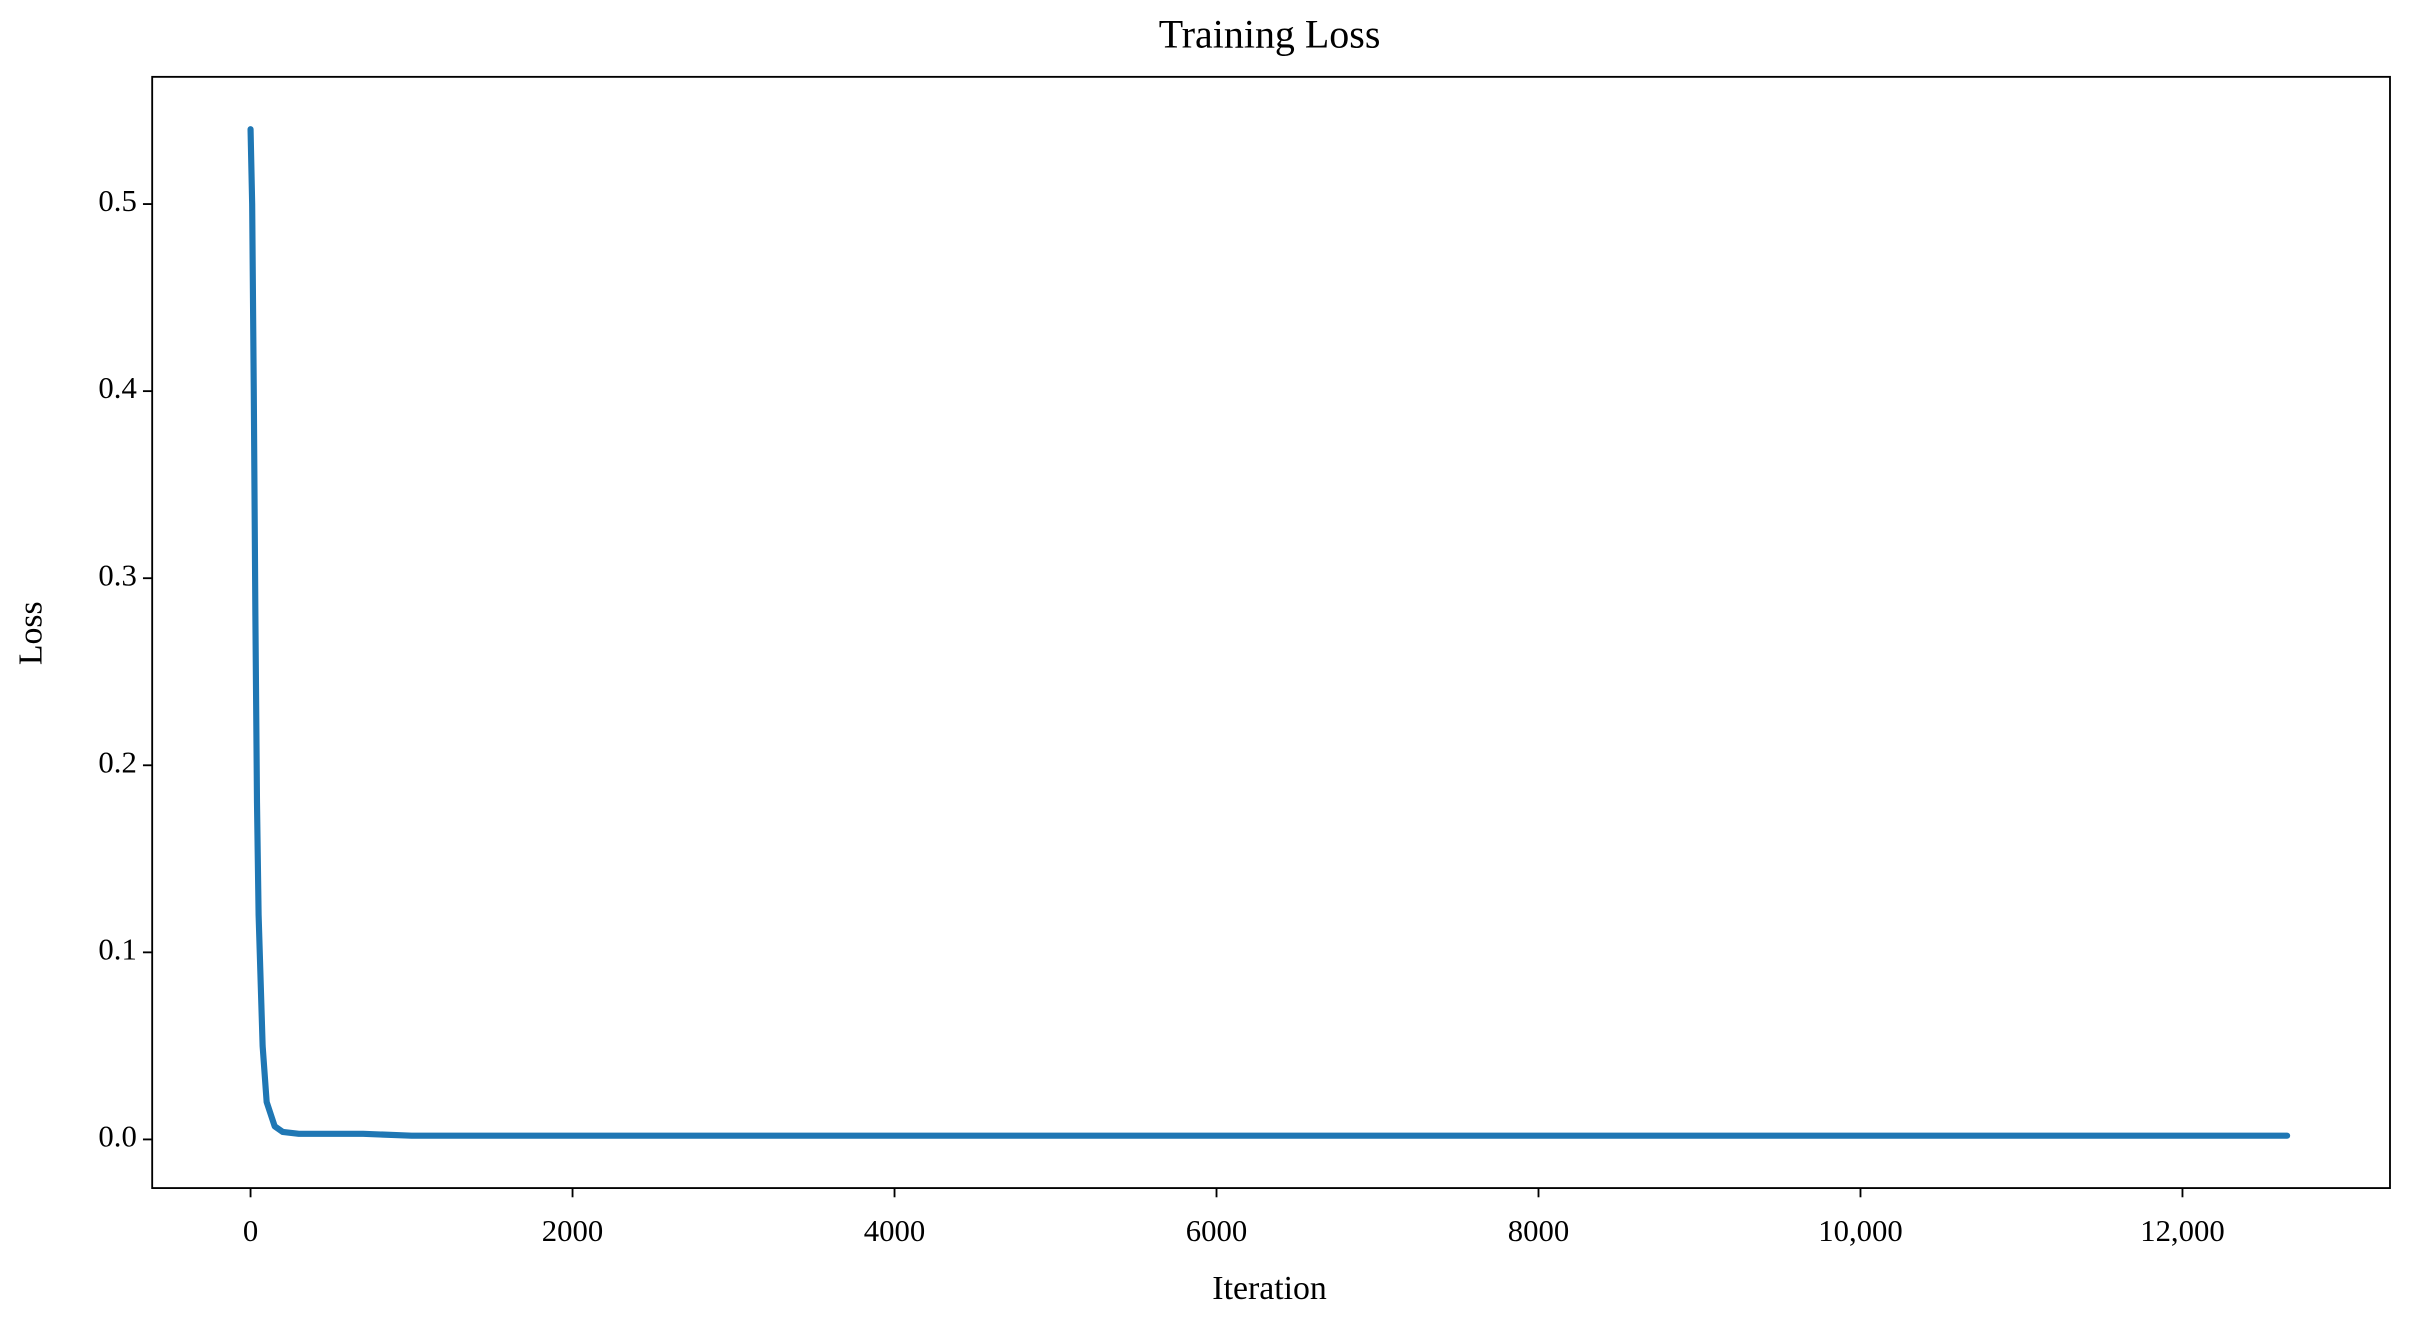 The width and height of the screenshot is (2410, 1333). What do you see at coordinates (117, 949) in the screenshot?
I see `y-tick-label: 0.1` at bounding box center [117, 949].